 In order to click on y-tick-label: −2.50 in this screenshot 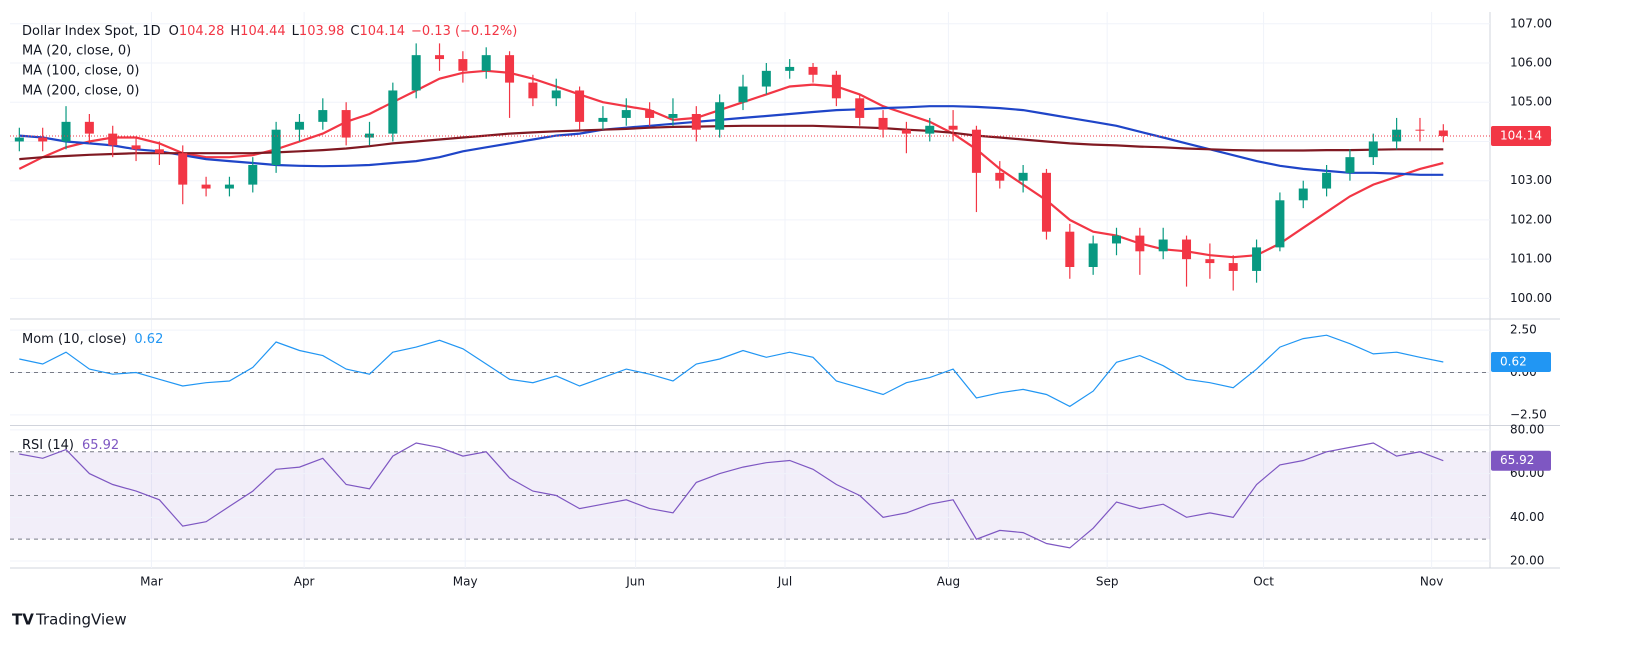, I will do `click(1528, 414)`.